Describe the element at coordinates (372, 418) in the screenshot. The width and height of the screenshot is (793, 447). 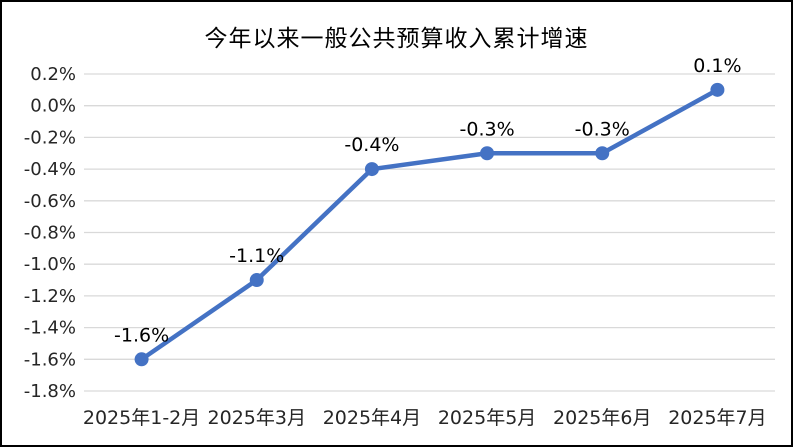
I see `x-axis-tick-label: 2025年4月` at that location.